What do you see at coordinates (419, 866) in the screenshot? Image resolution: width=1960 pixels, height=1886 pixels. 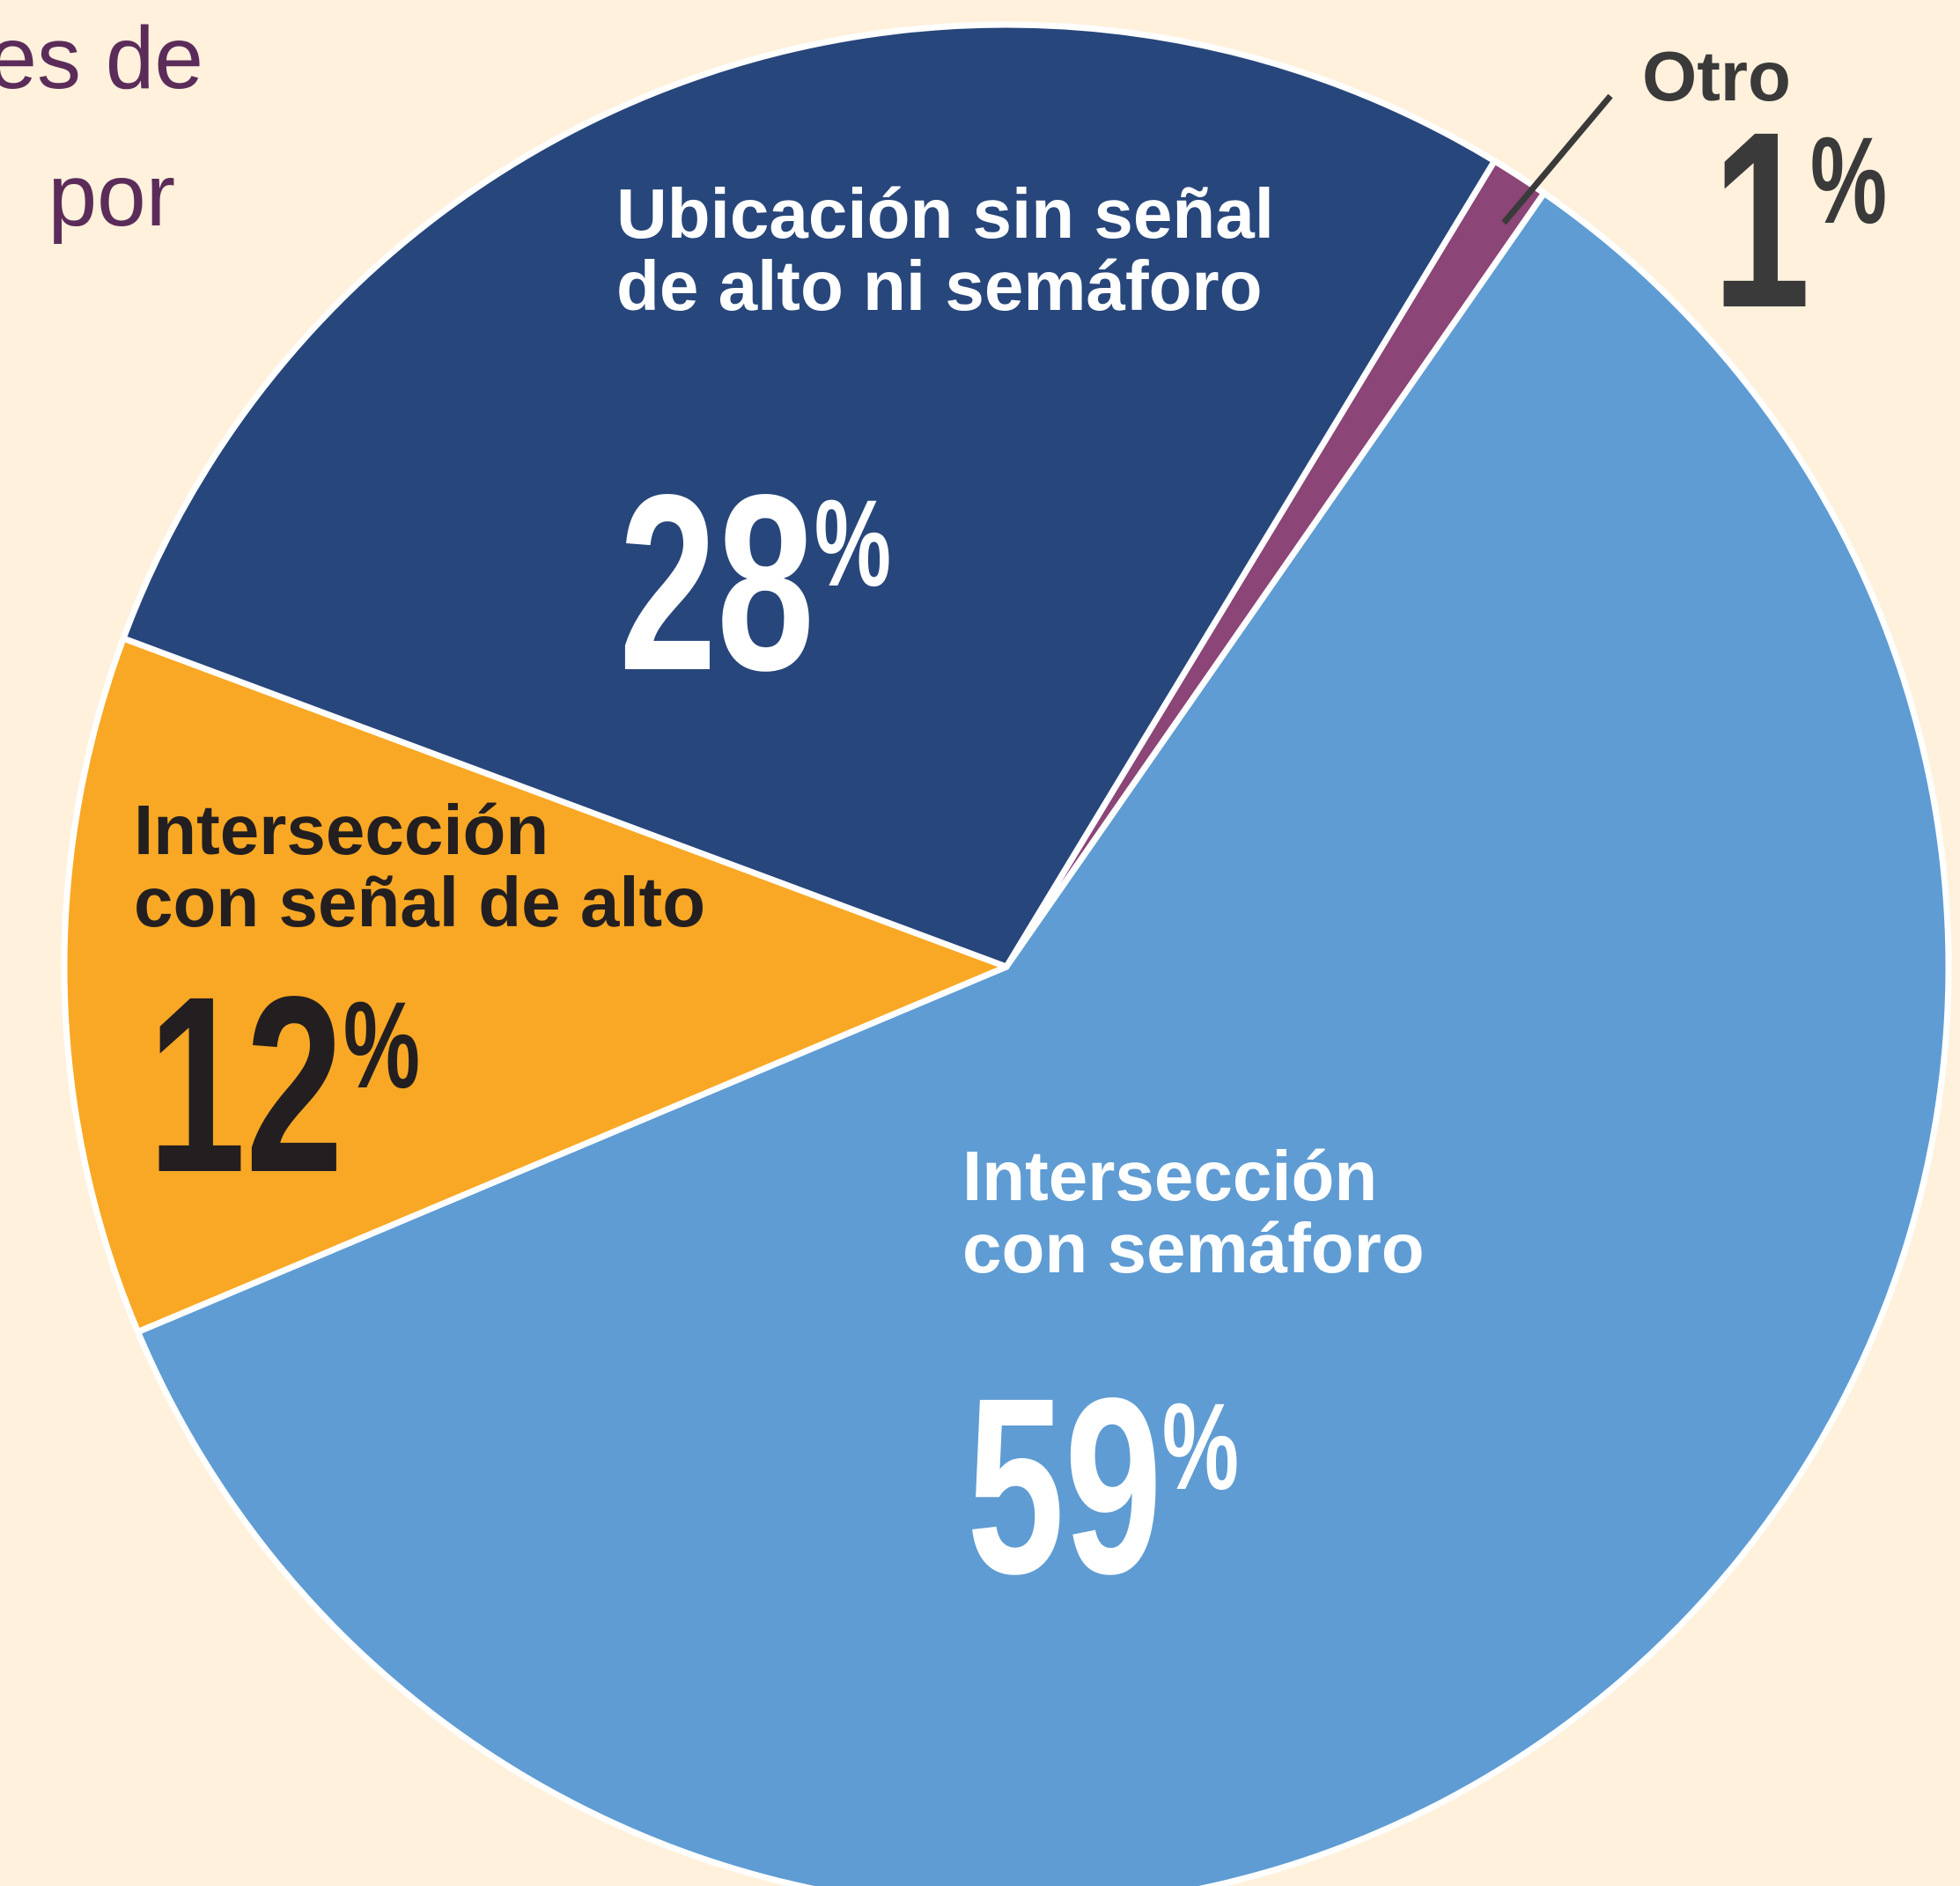 I see `slice-label: Intersección con señal de alto` at bounding box center [419, 866].